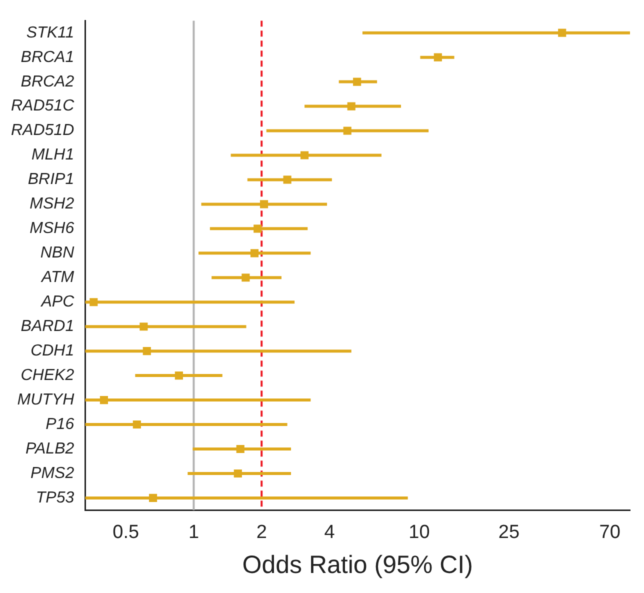 The image size is (644, 593). Describe the element at coordinates (42, 131) in the screenshot. I see `y-tick-label: RAD51D` at that location.